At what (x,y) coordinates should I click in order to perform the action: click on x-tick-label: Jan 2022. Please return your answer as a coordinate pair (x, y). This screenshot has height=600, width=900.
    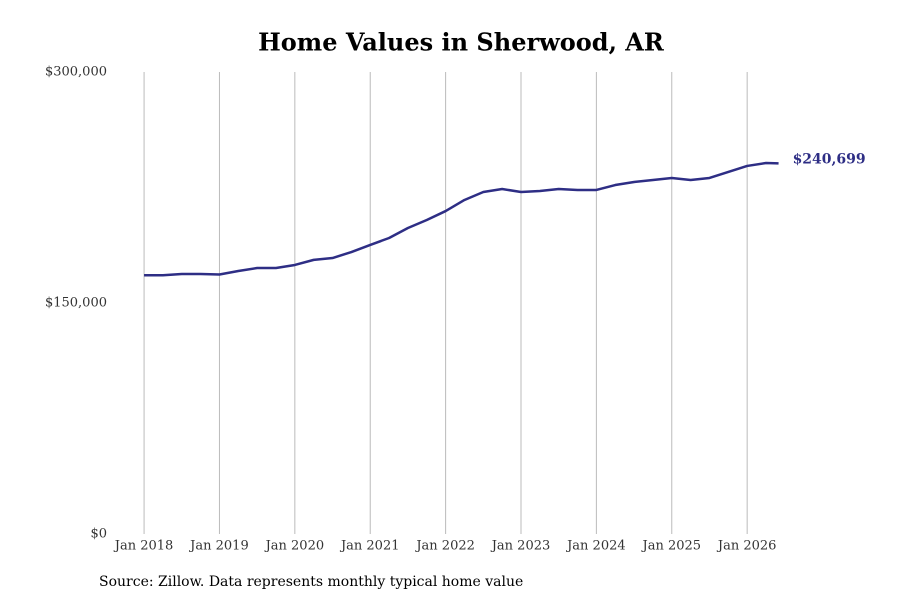
    Looking at the image, I should click on (444, 546).